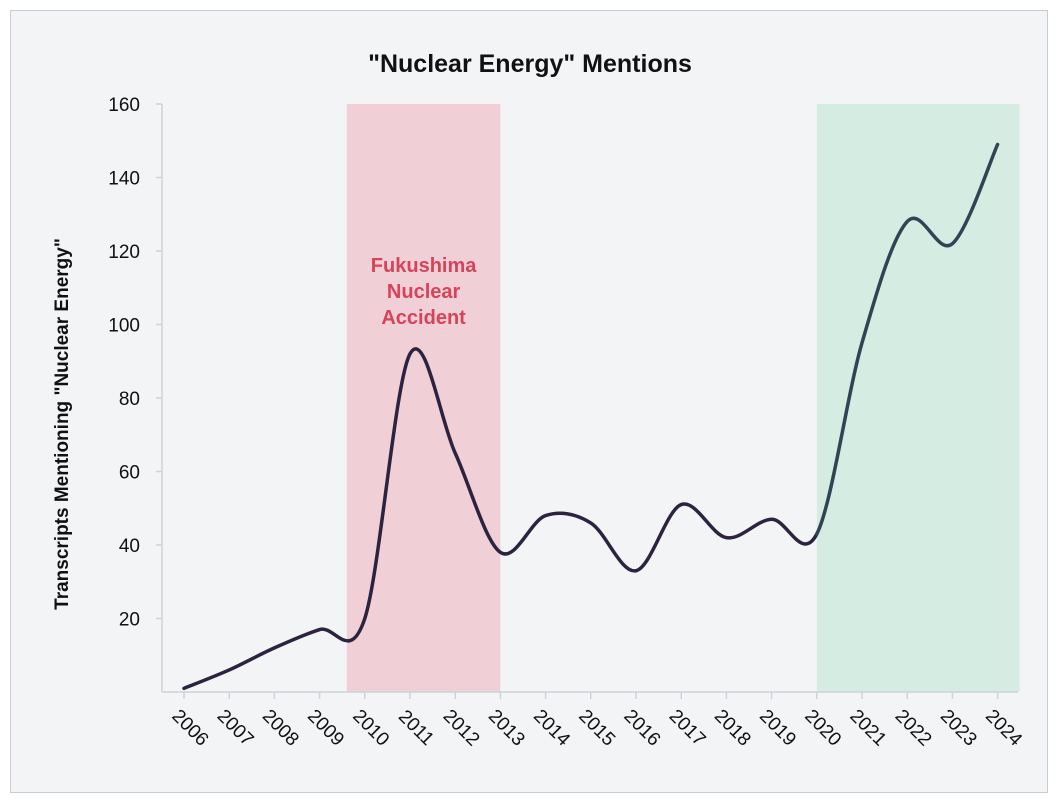 Image resolution: width=1060 pixels, height=808 pixels. Describe the element at coordinates (423, 318) in the screenshot. I see `annotation-line: Accident` at that location.